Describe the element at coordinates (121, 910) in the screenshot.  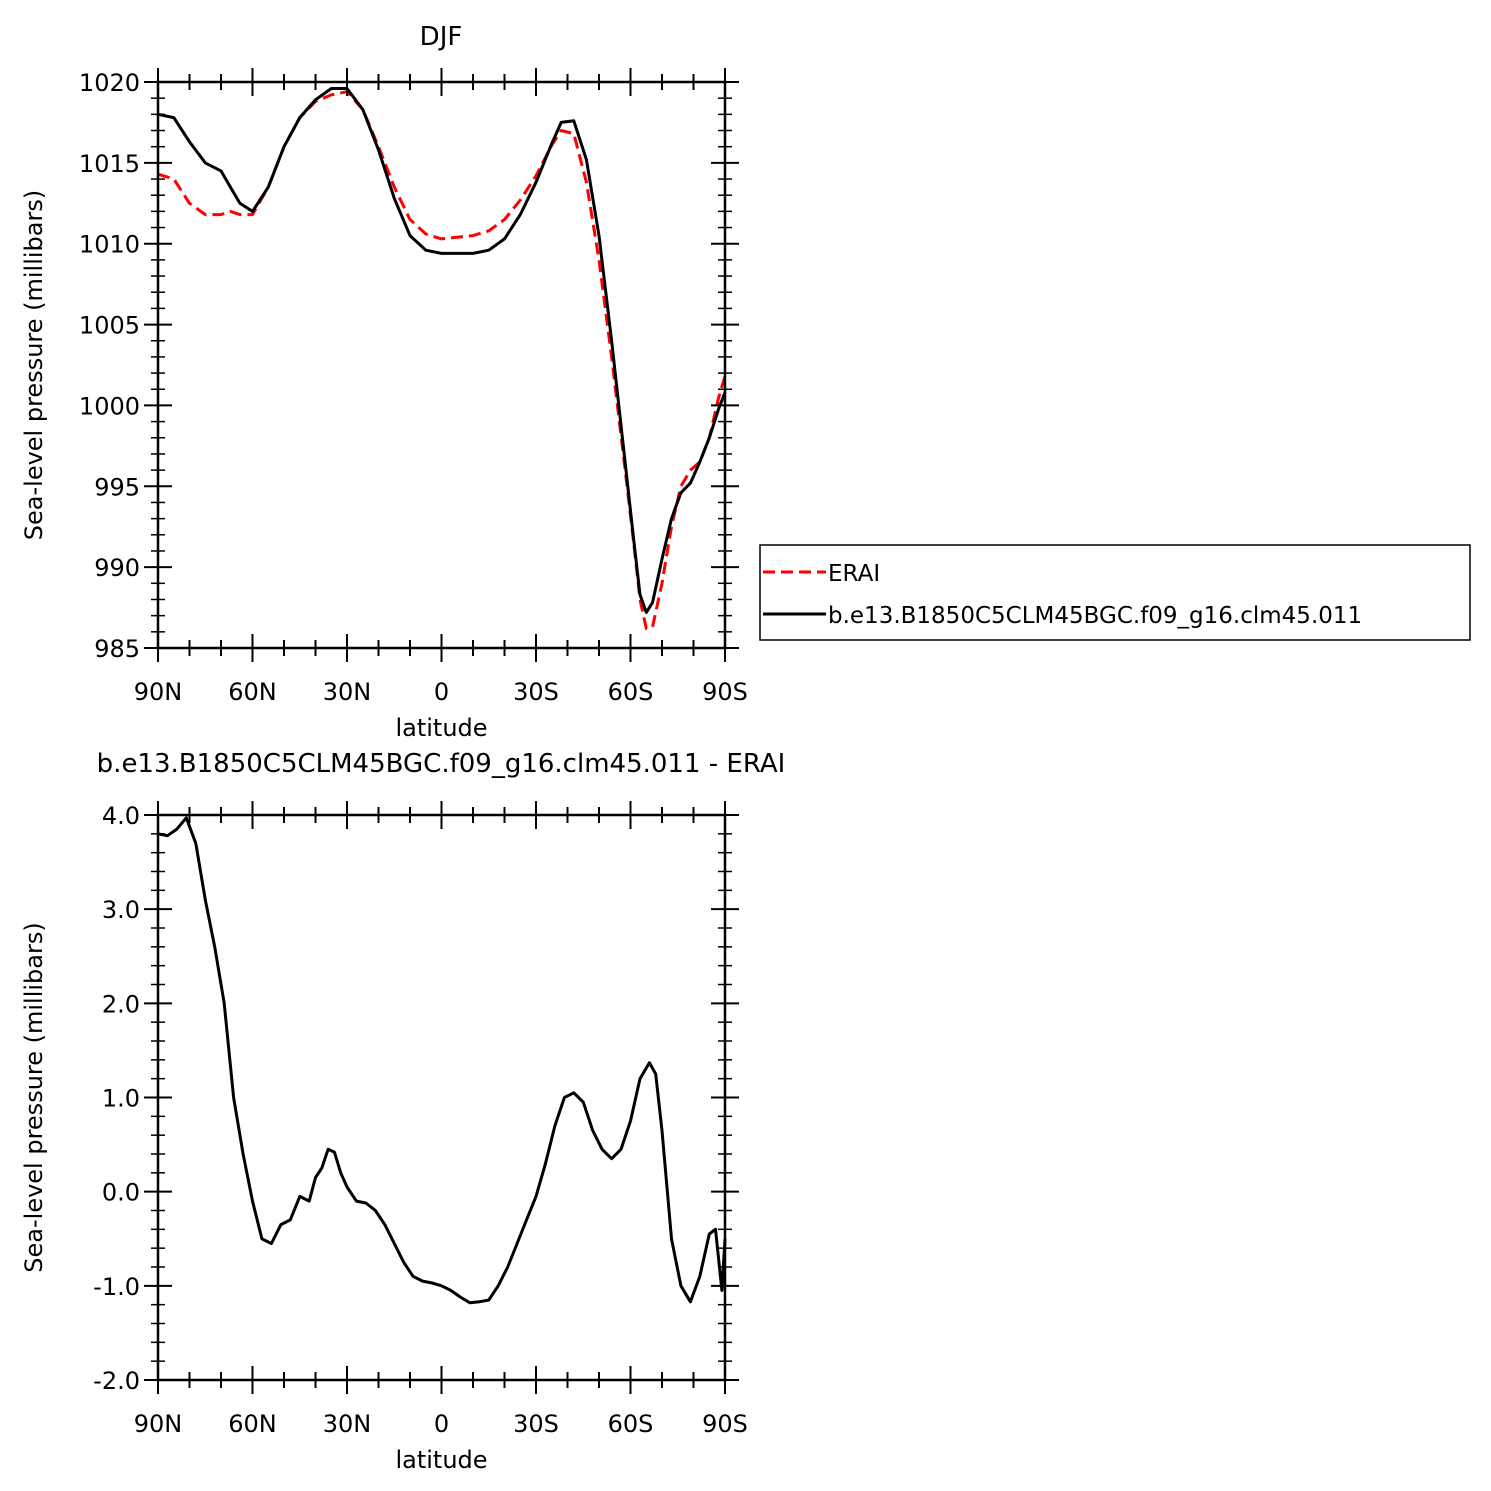
I see `y-tick-label: 3.0` at that location.